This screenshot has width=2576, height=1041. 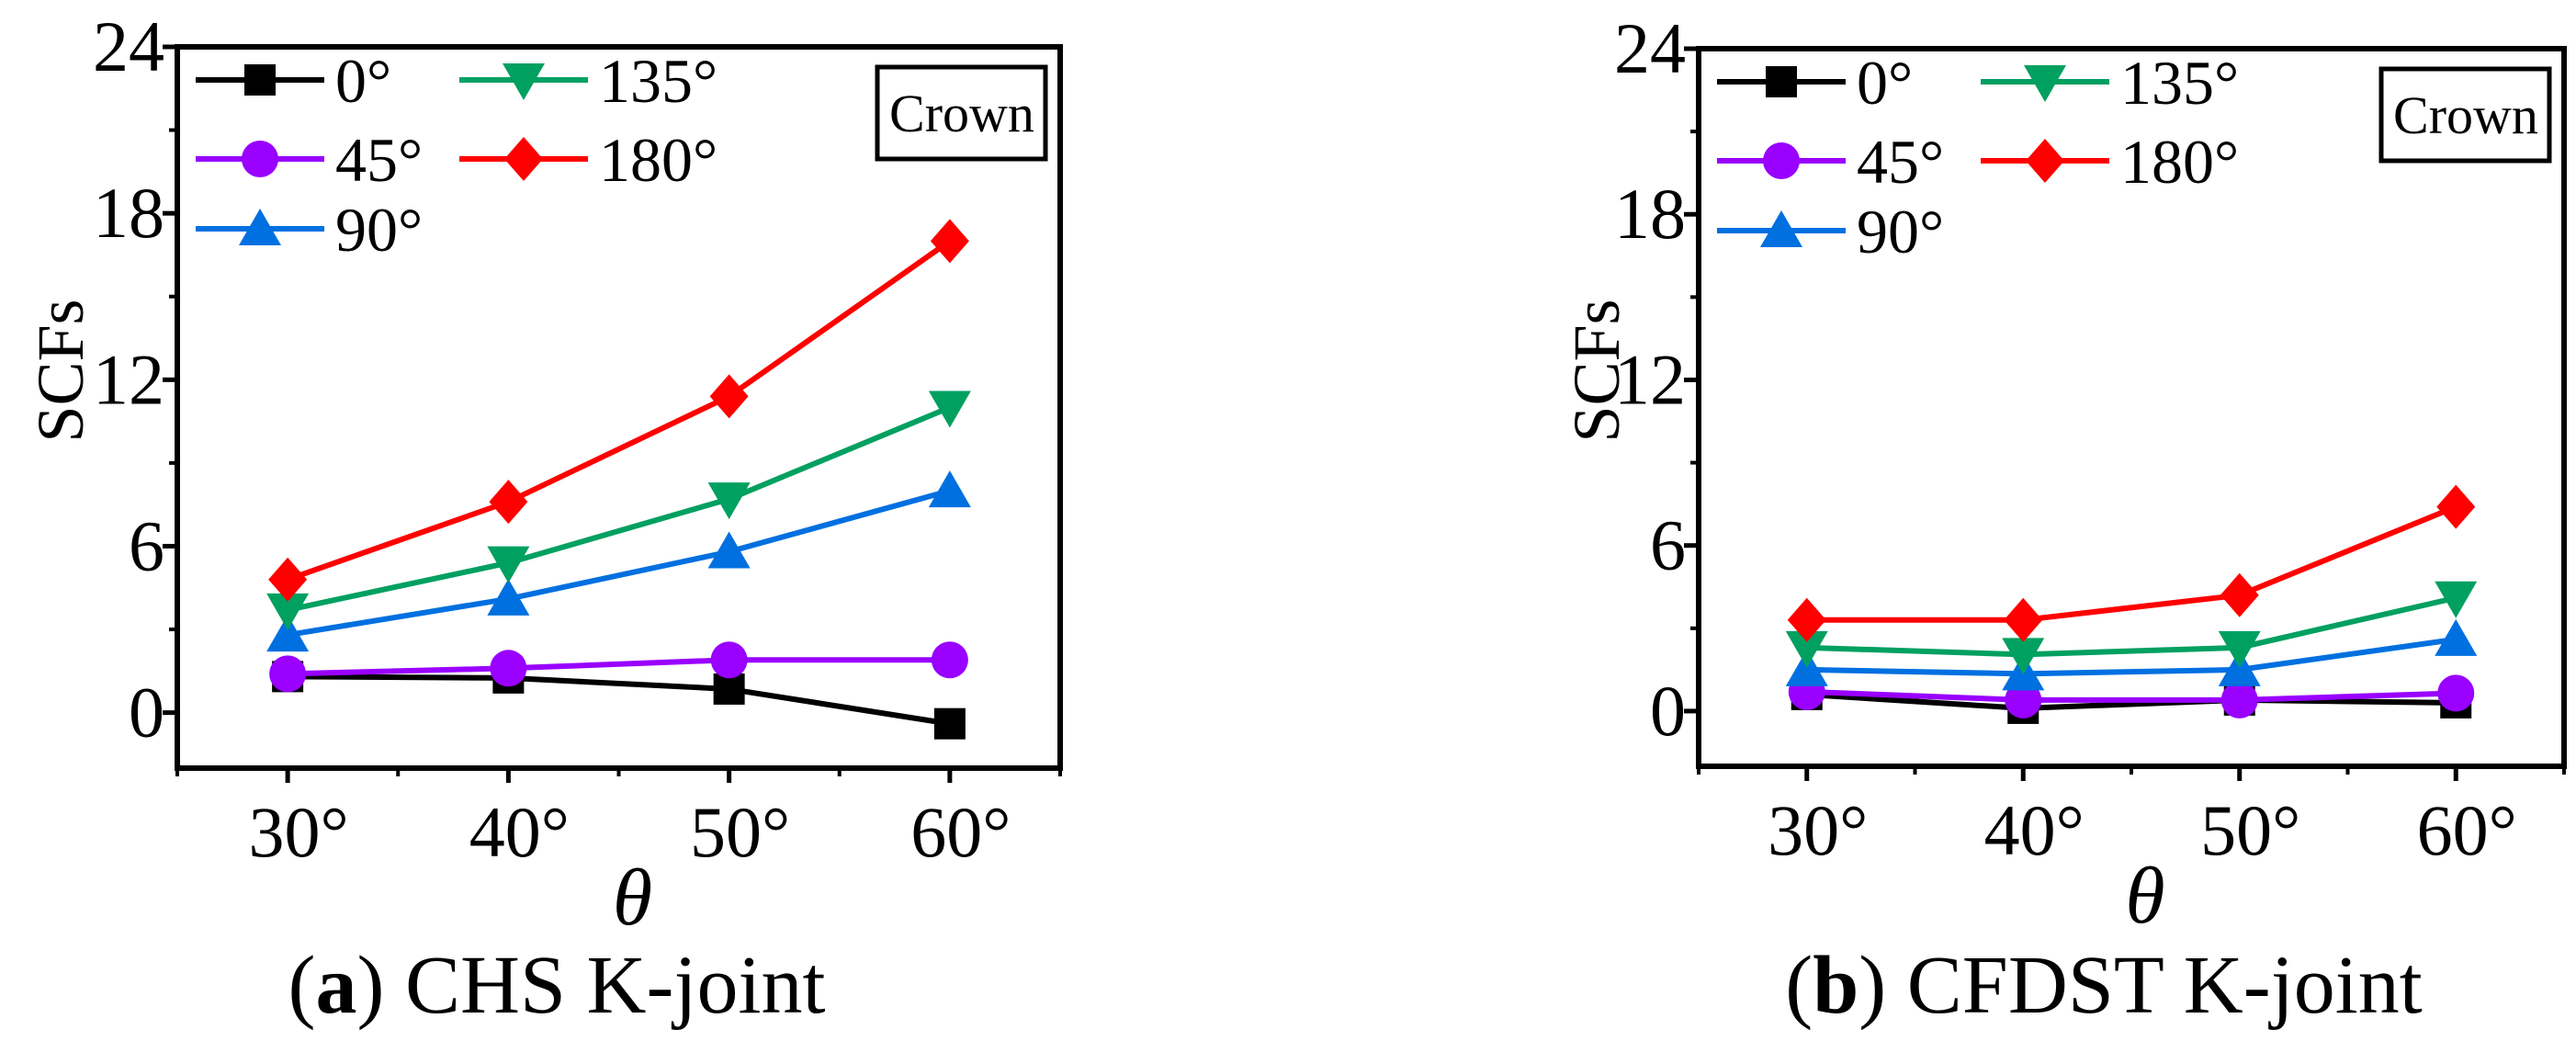 What do you see at coordinates (1836, 985) in the screenshot?
I see `caption-letter: b` at bounding box center [1836, 985].